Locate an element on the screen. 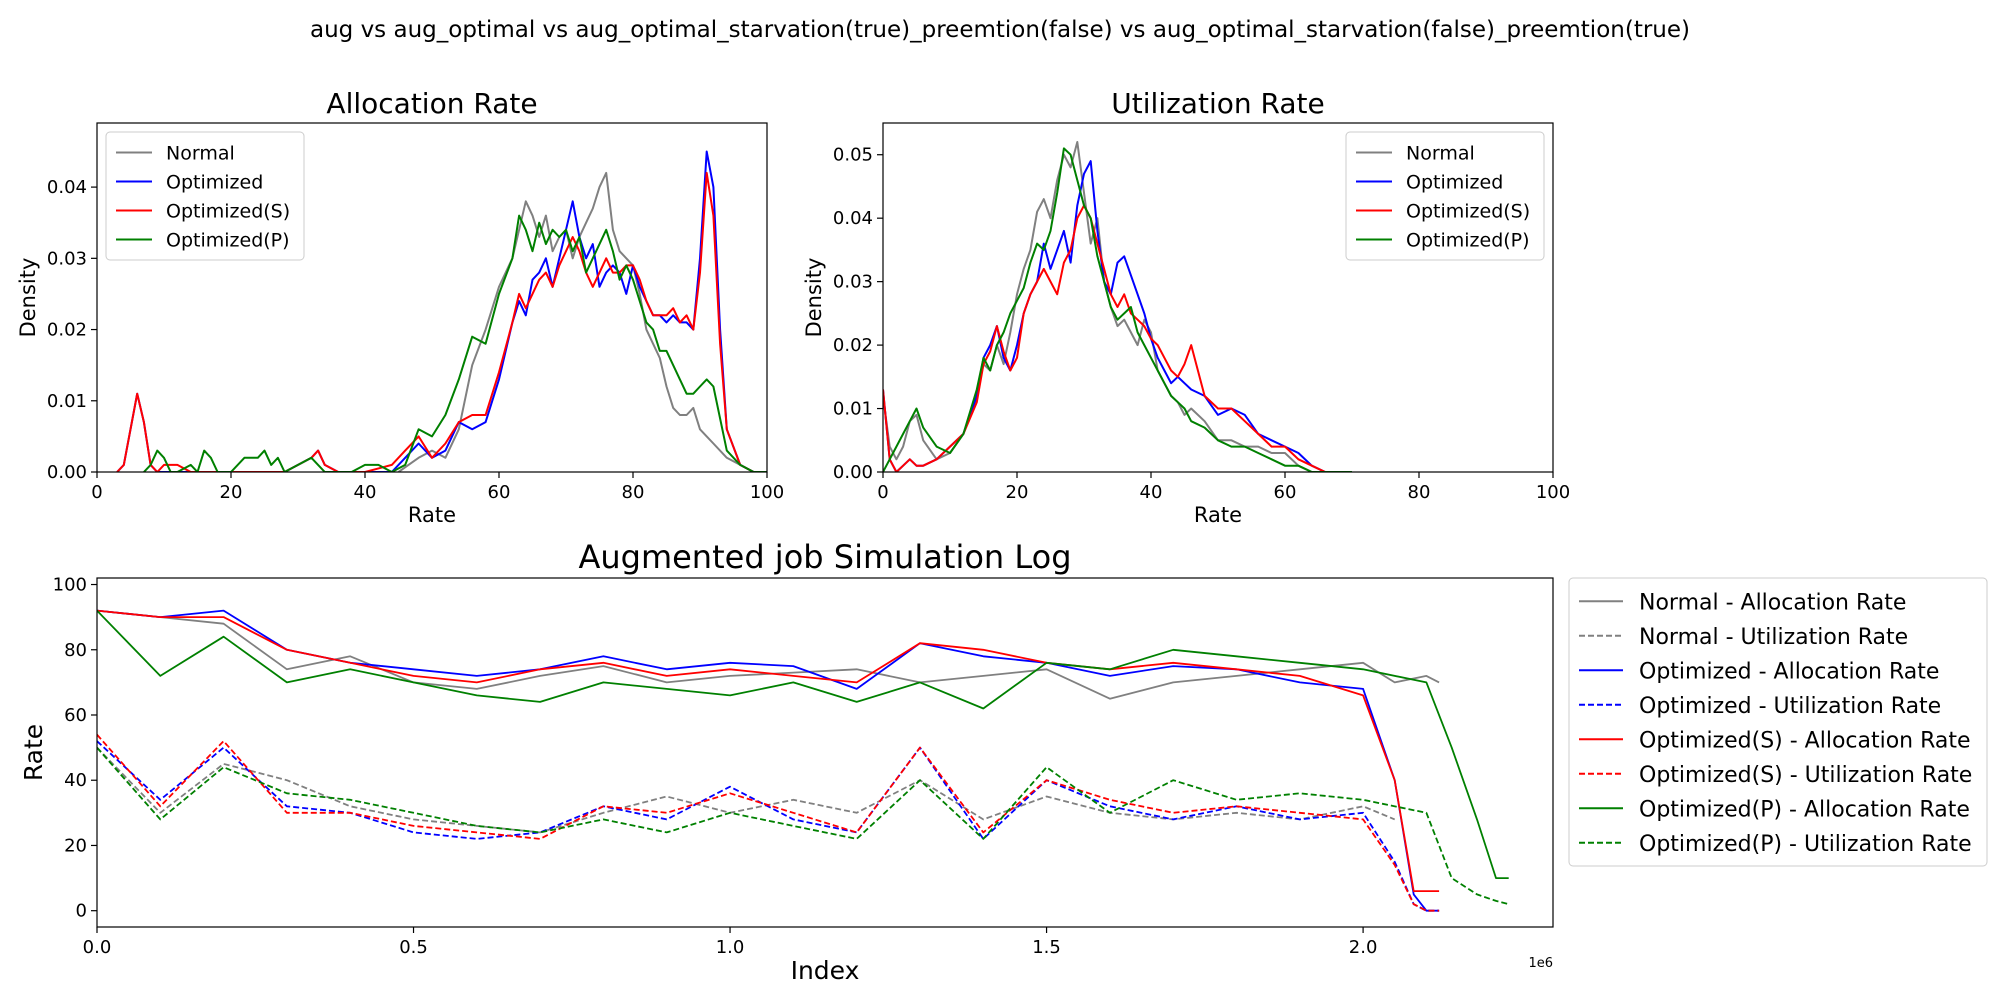  y-tick-label: 60 is located at coordinates (75, 715).